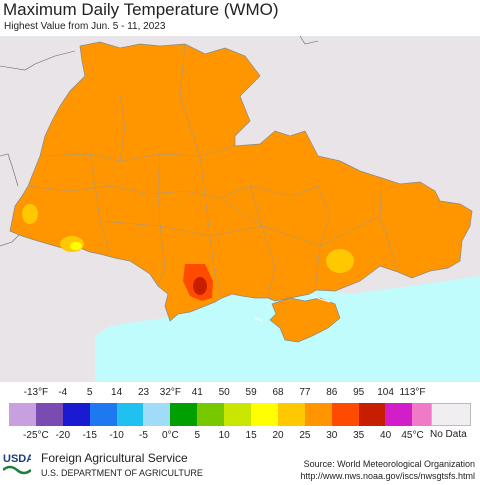 This screenshot has height=485, width=480. What do you see at coordinates (89, 392) in the screenshot?
I see `fahrenheit-tick-label: 5` at bounding box center [89, 392].